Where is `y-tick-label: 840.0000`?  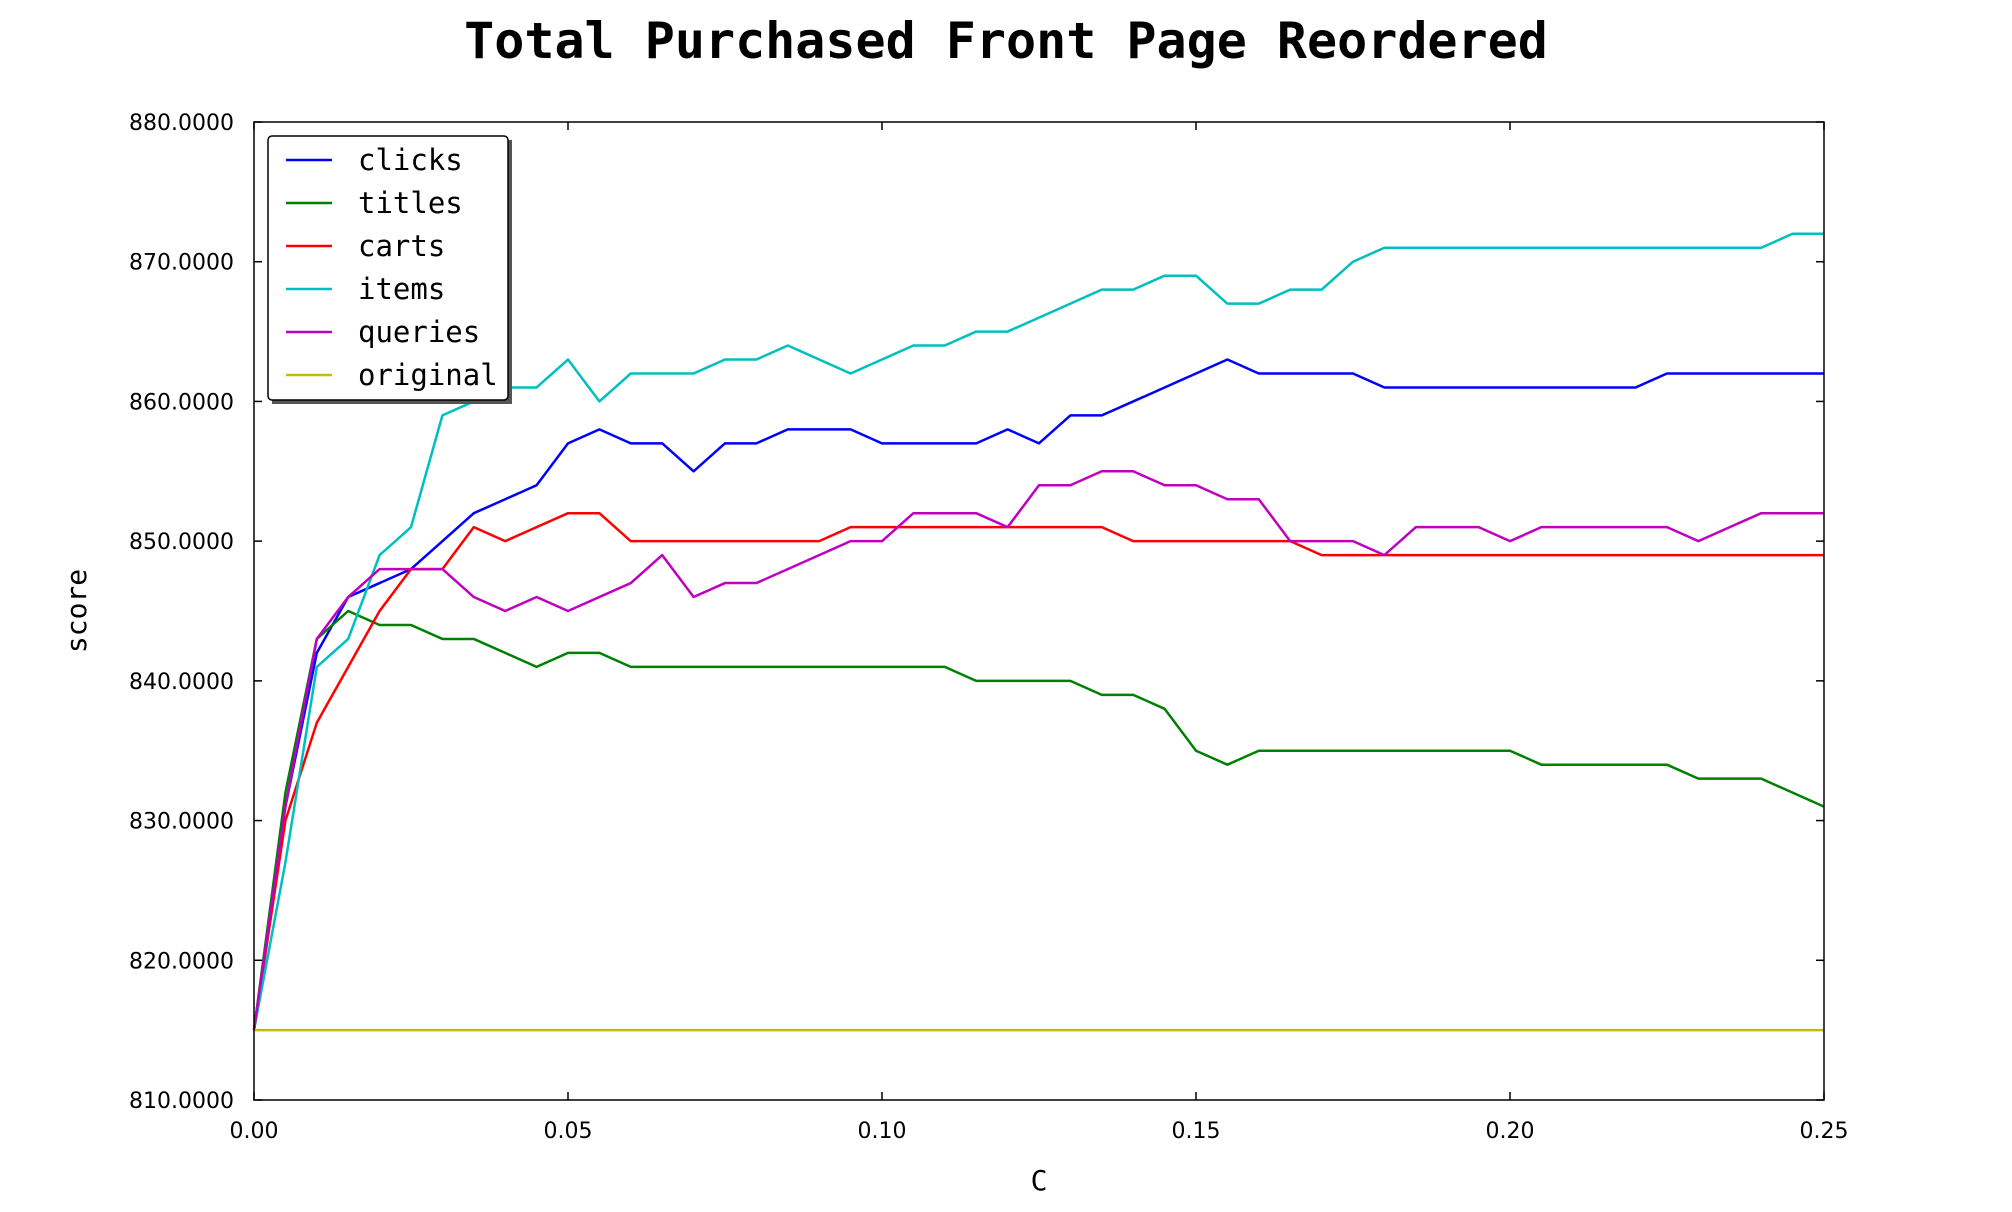 y-tick-label: 840.0000 is located at coordinates (181, 682).